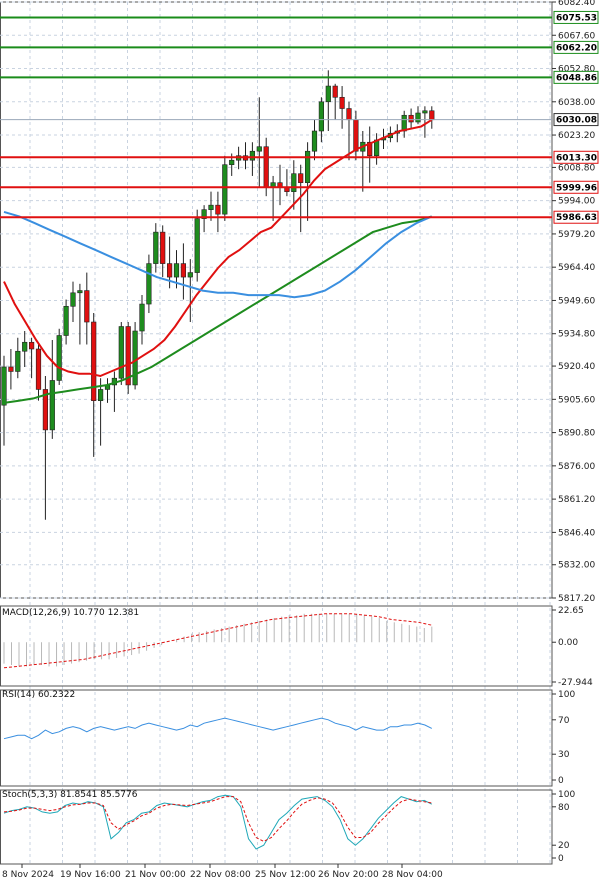 The image size is (600, 884). I want to click on y-tick-label: 5979.20, so click(576, 235).